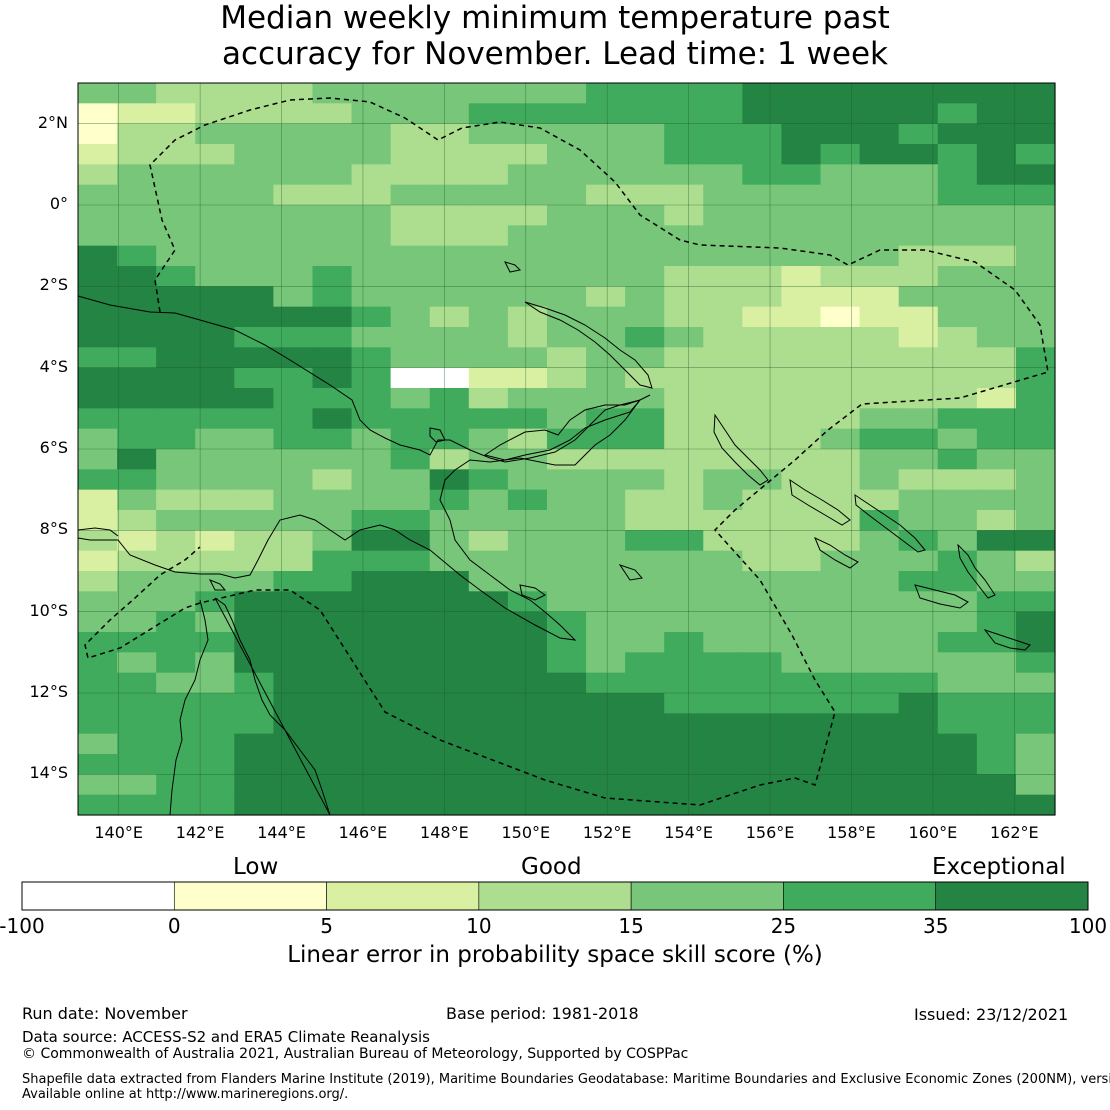 Image resolution: width=1110 pixels, height=1110 pixels. I want to click on colorbar-tick-label: 35, so click(935, 926).